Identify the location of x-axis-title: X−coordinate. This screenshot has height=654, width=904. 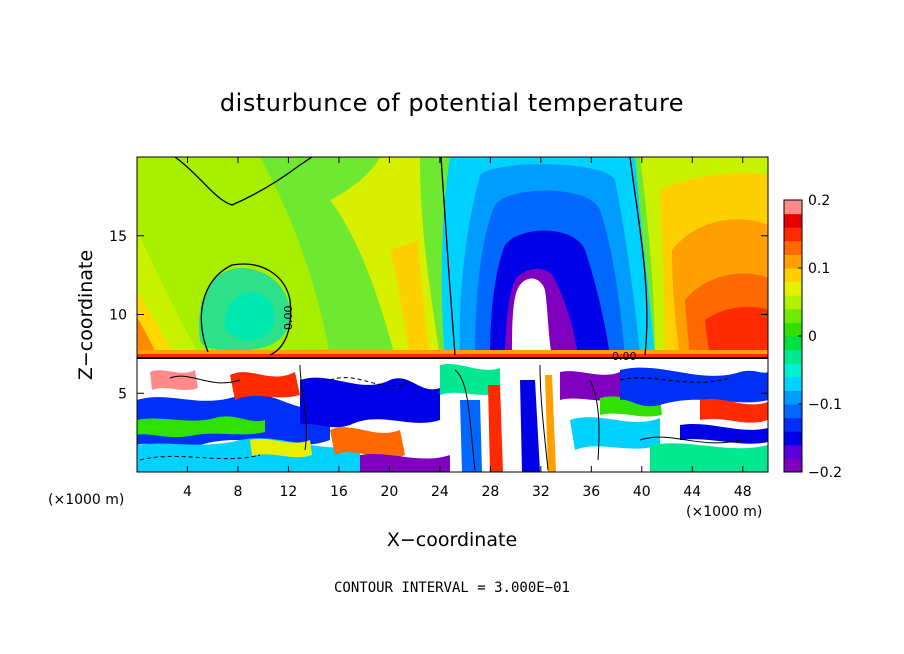
(452, 540).